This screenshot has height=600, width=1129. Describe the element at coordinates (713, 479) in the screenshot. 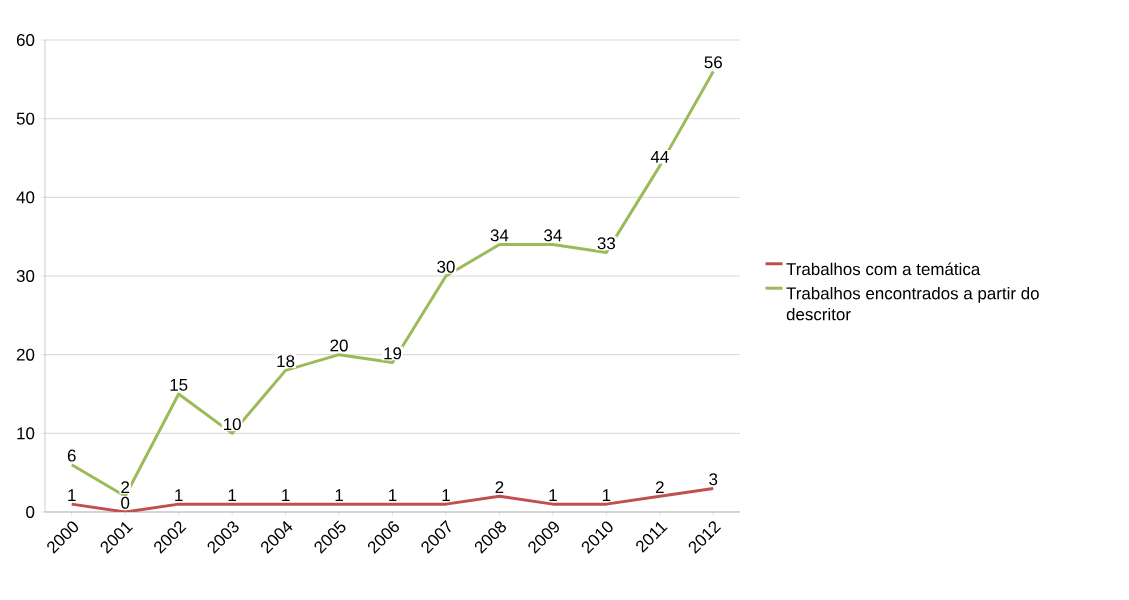

I see `data-label: 3` at that location.